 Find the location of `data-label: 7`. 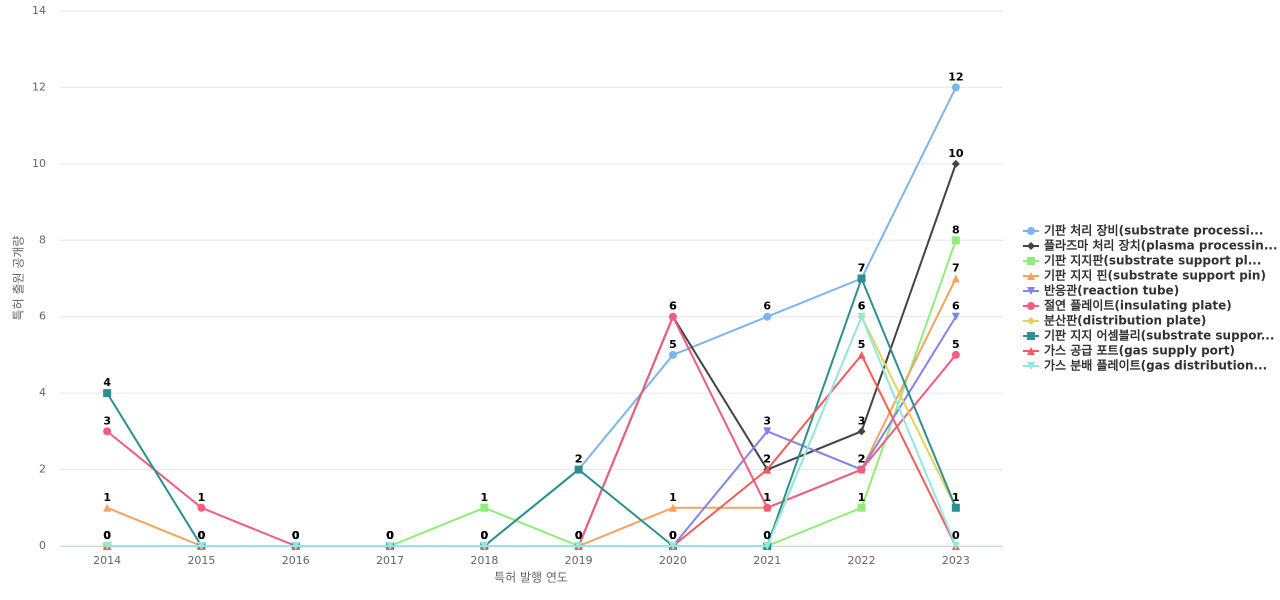

data-label: 7 is located at coordinates (862, 268).